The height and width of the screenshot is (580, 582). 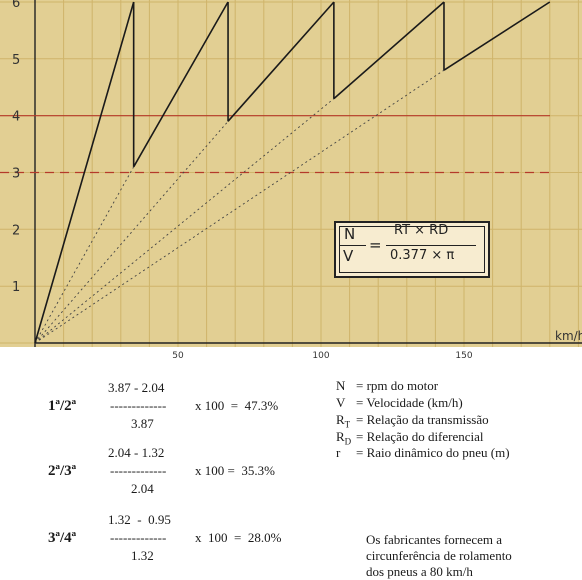 What do you see at coordinates (439, 555) in the screenshot?
I see `note-line-2: circunferência de rolamento` at bounding box center [439, 555].